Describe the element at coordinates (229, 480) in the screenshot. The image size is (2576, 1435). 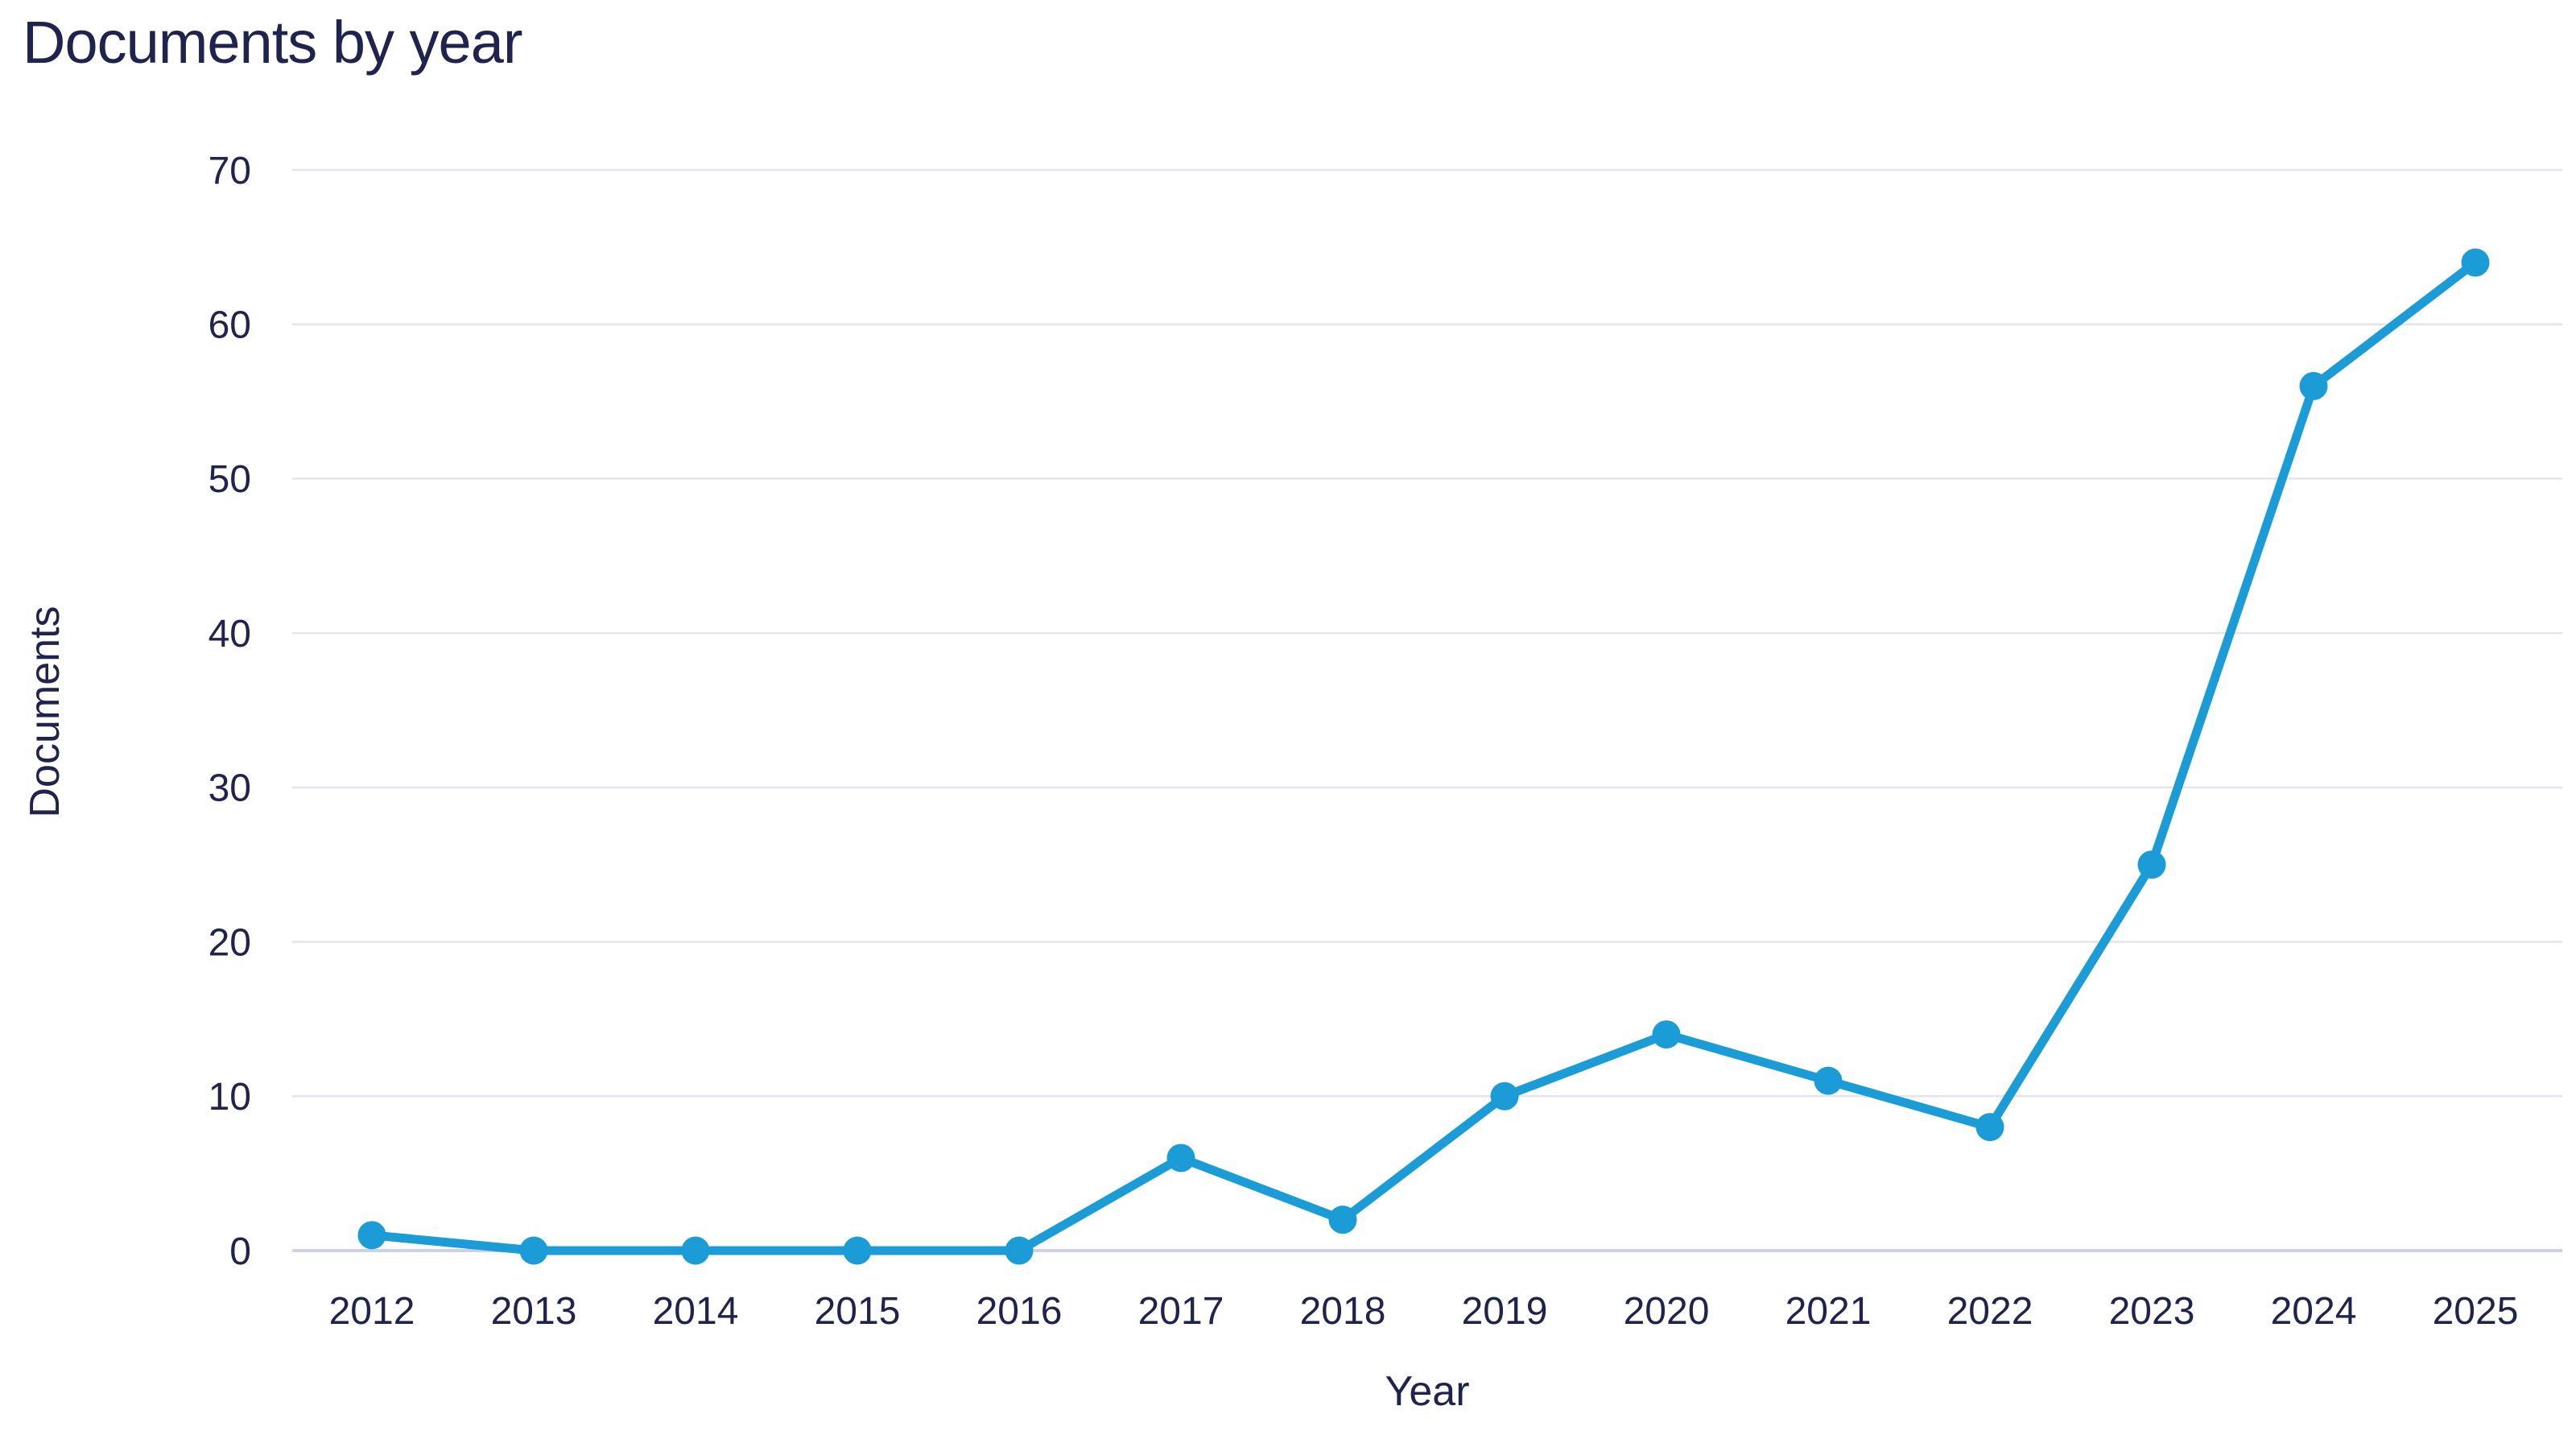
I see `y-tick-label: 50` at that location.